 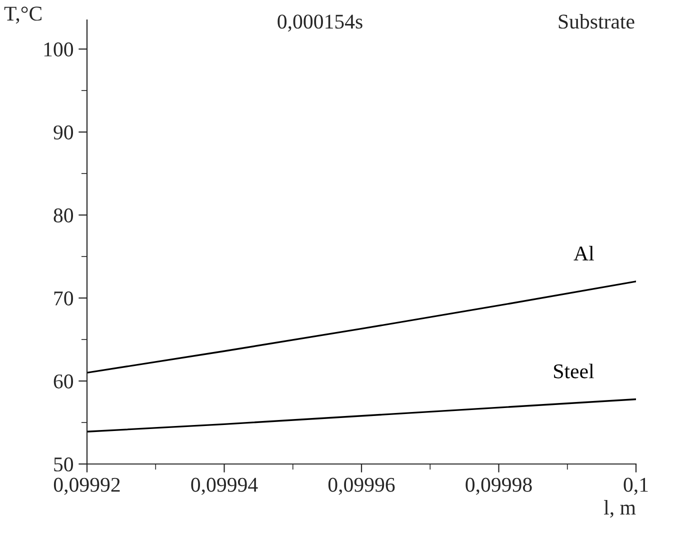 I want to click on y-tick-label: 70, so click(x=64, y=298).